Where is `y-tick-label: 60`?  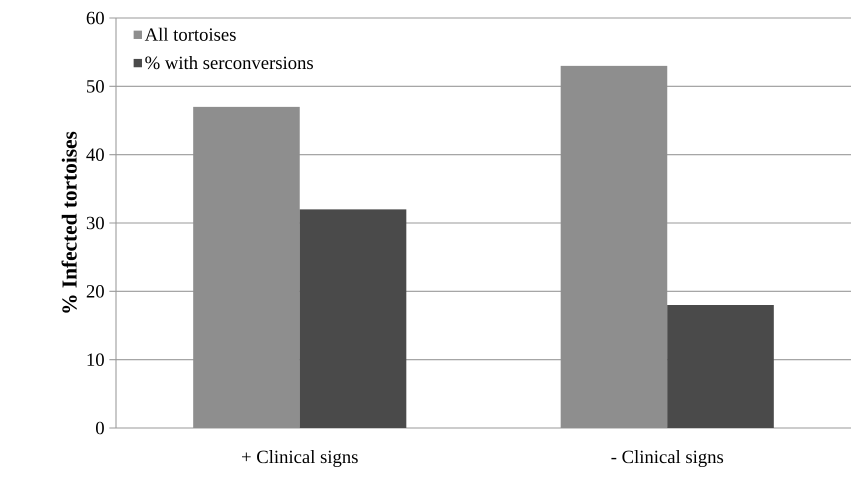
y-tick-label: 60 is located at coordinates (95, 18).